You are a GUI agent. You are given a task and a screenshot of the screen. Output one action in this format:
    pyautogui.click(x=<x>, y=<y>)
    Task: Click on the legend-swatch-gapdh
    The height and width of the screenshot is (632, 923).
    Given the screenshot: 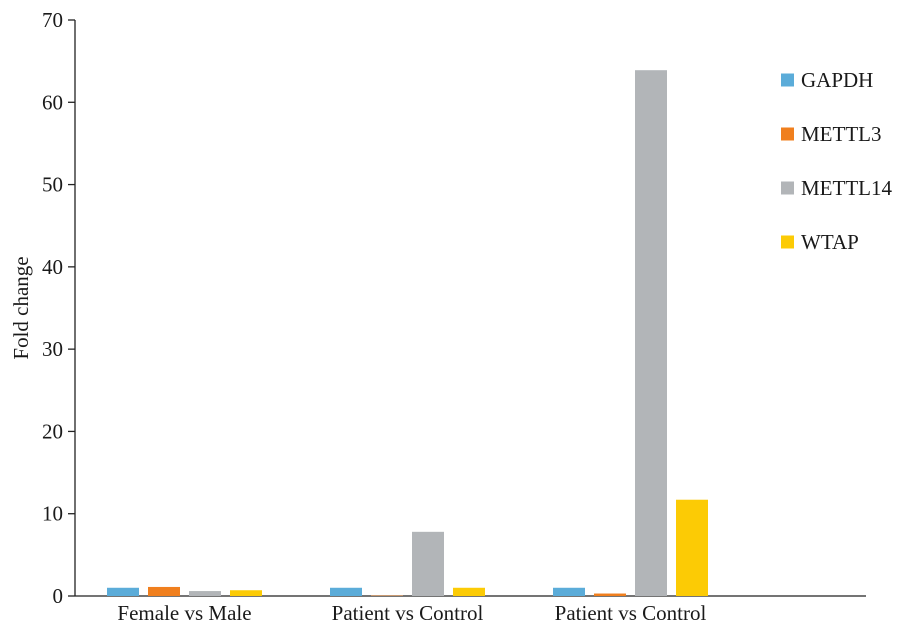 What is the action you would take?
    pyautogui.click(x=787, y=80)
    